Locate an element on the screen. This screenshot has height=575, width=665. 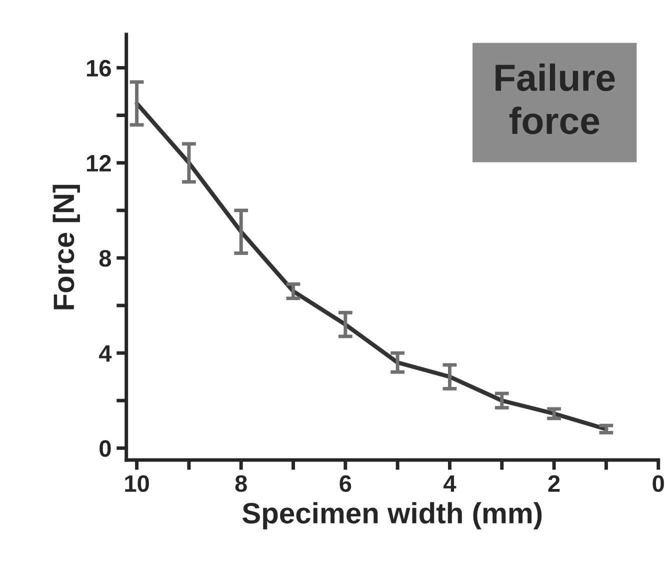
x-axis-title: Specimen width (mm) is located at coordinates (392, 516).